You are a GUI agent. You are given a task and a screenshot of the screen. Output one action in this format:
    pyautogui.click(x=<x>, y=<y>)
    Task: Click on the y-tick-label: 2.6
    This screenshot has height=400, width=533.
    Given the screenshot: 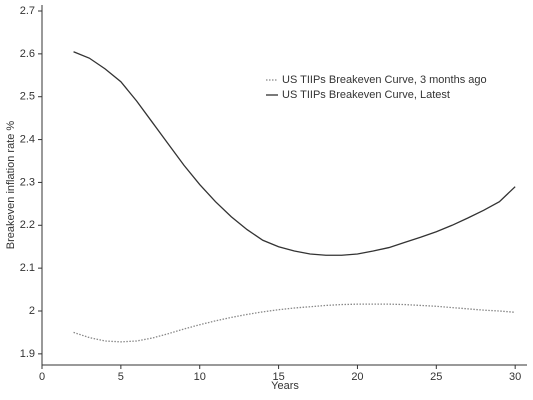 What is the action you would take?
    pyautogui.click(x=27, y=54)
    